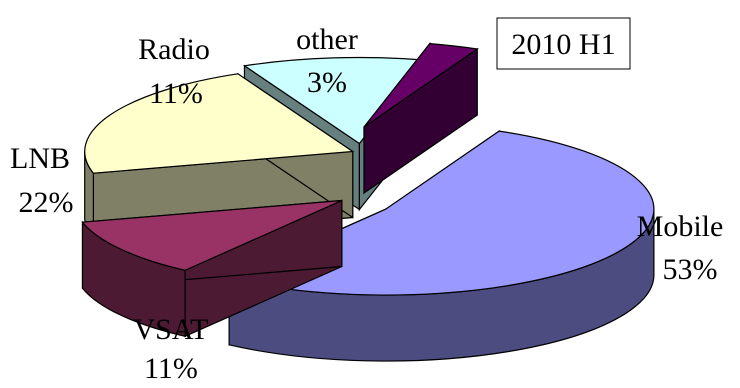  I want to click on chart-title-frame, so click(563, 43).